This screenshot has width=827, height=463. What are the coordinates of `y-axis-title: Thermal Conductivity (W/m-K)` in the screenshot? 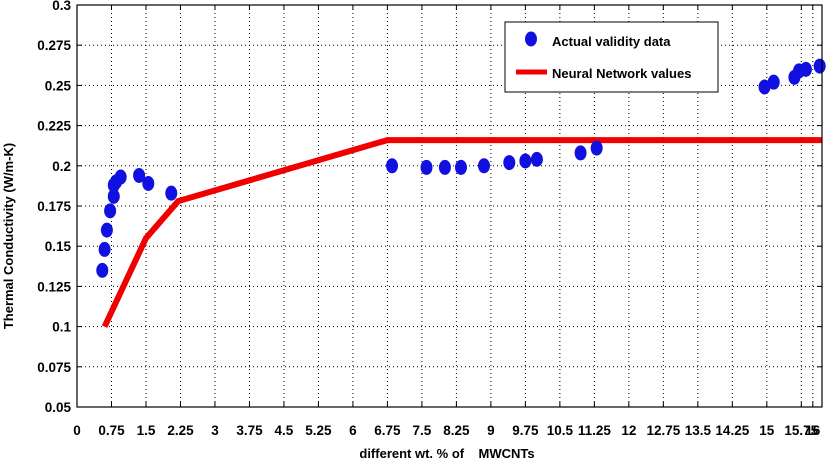 It's located at (8, 236).